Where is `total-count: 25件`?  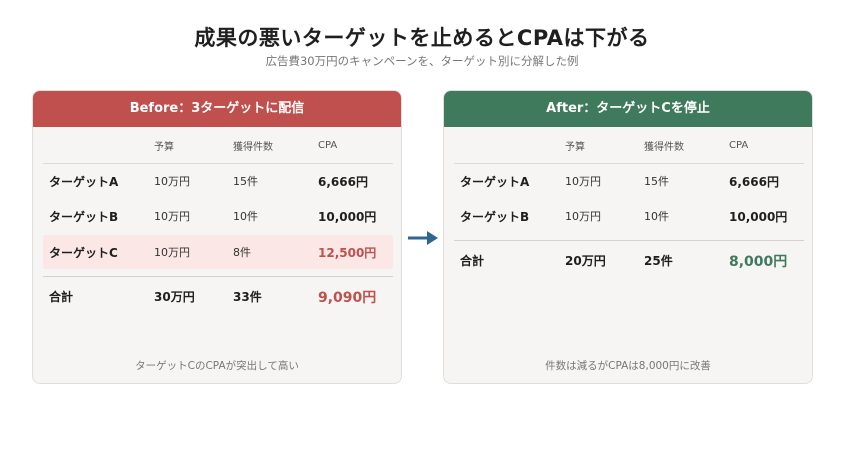
total-count: 25件 is located at coordinates (658, 261).